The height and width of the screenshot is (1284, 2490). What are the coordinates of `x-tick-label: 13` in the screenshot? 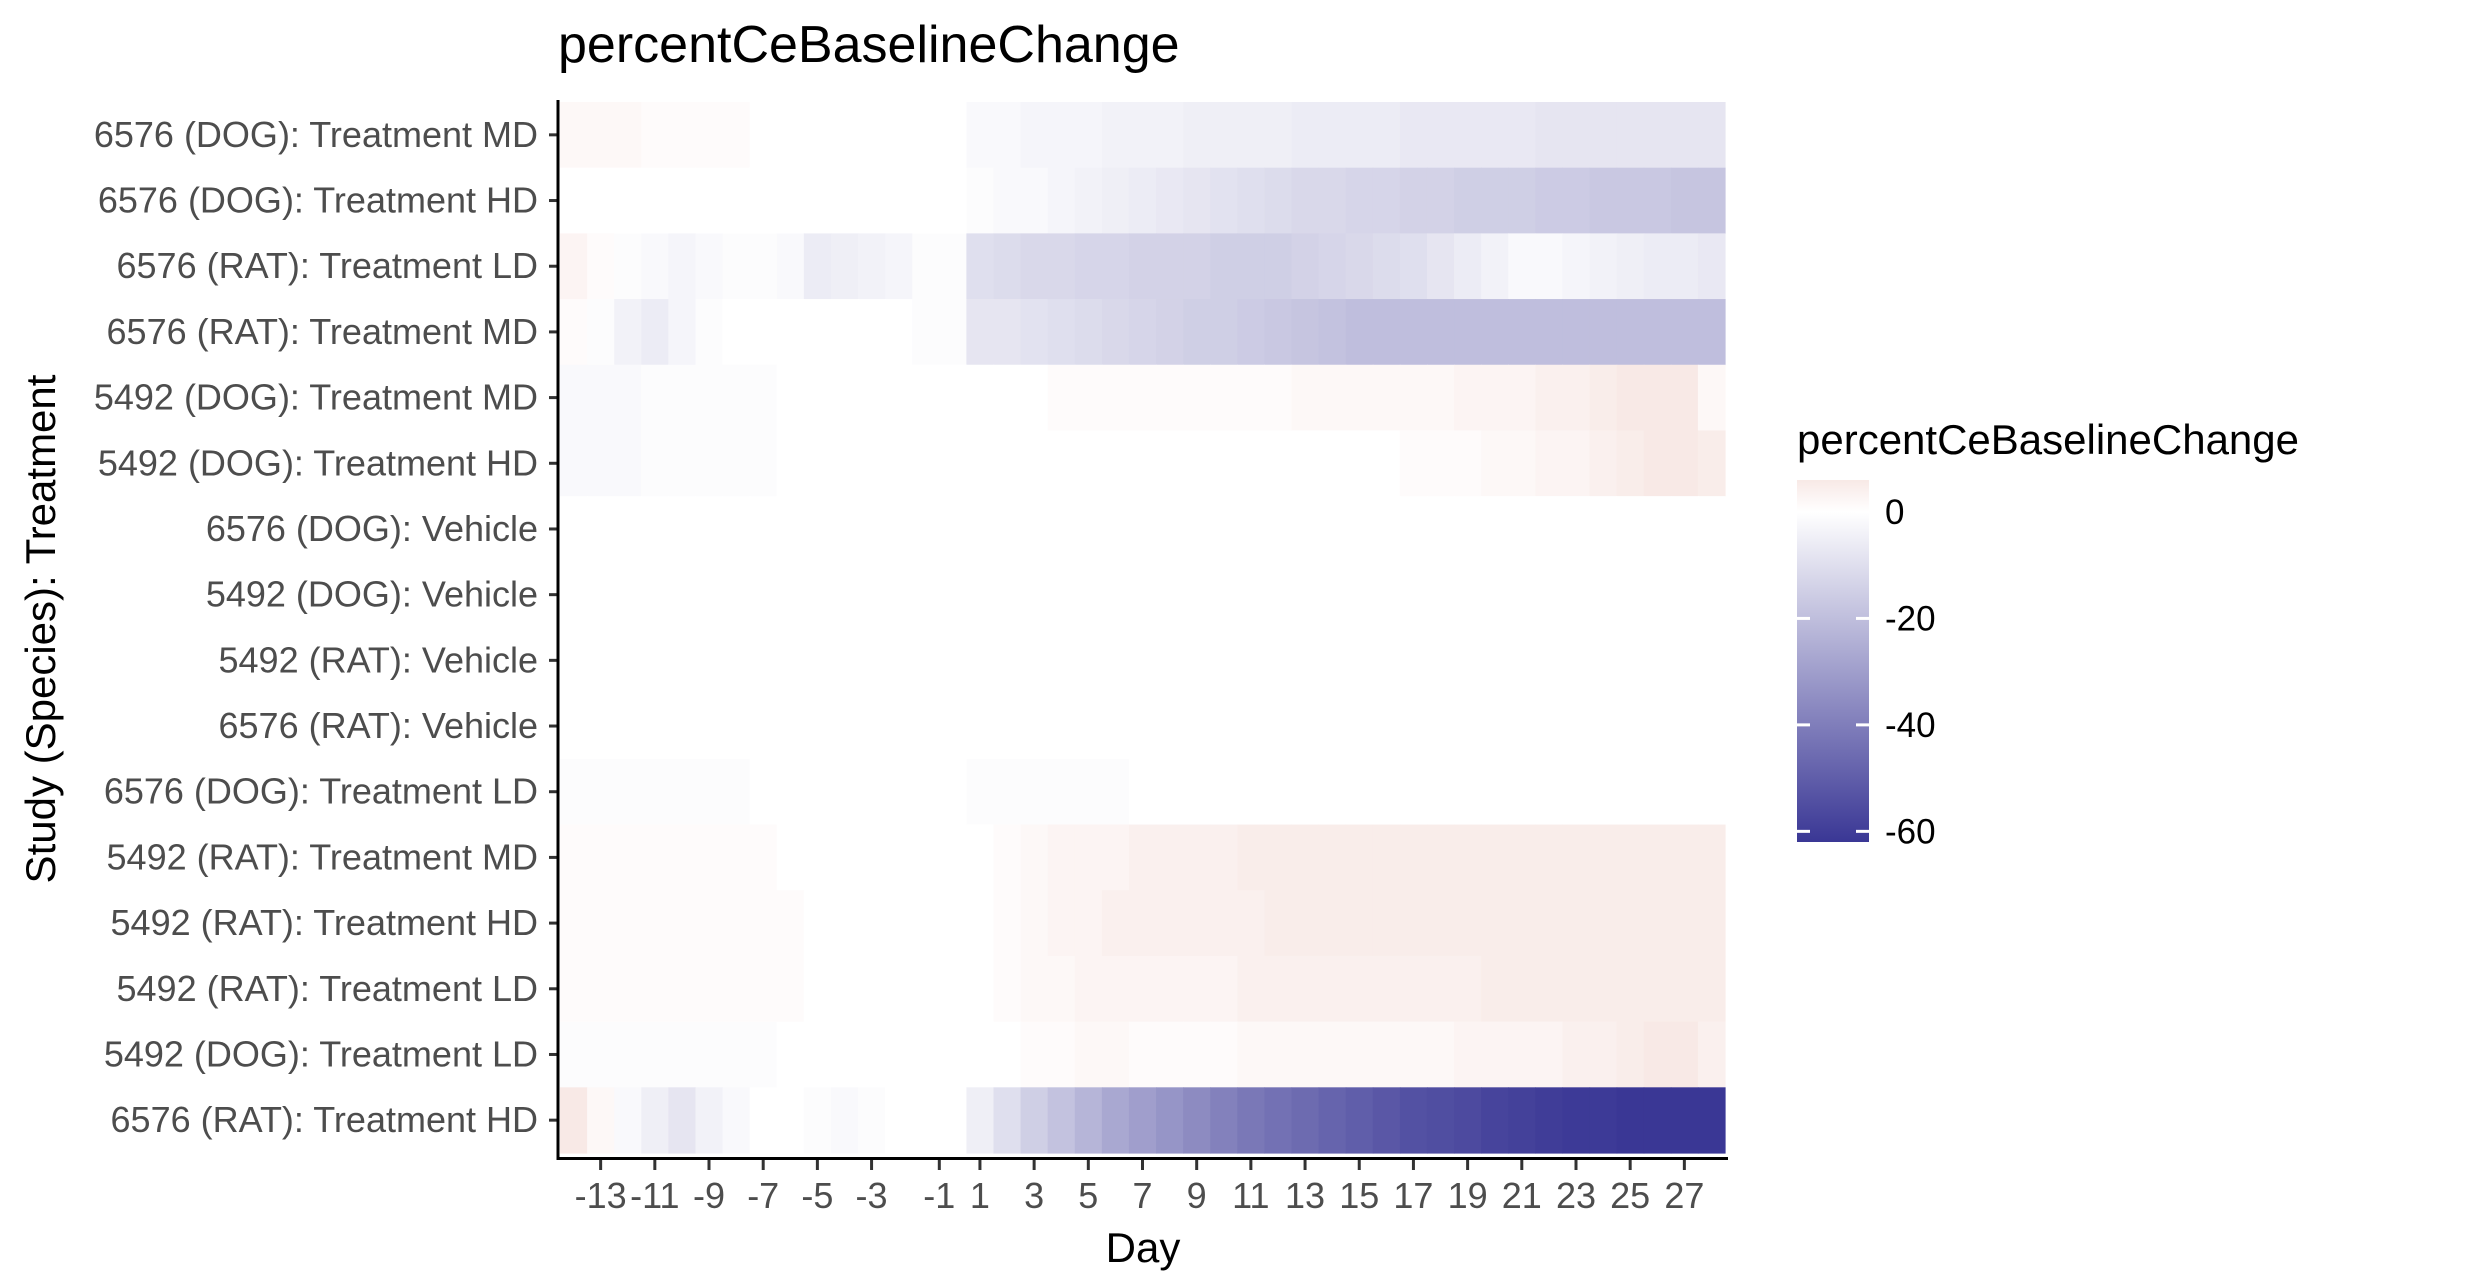 It's located at (1305, 1195).